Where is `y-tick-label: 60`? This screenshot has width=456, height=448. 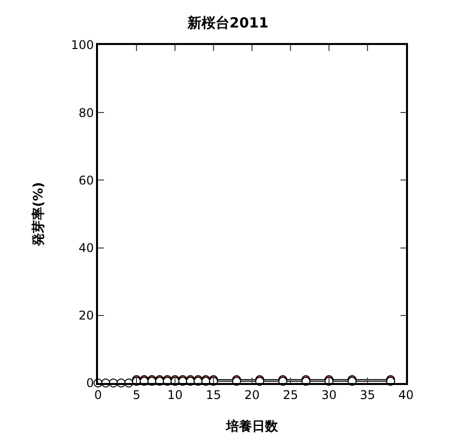 y-tick-label: 60 is located at coordinates (86, 180).